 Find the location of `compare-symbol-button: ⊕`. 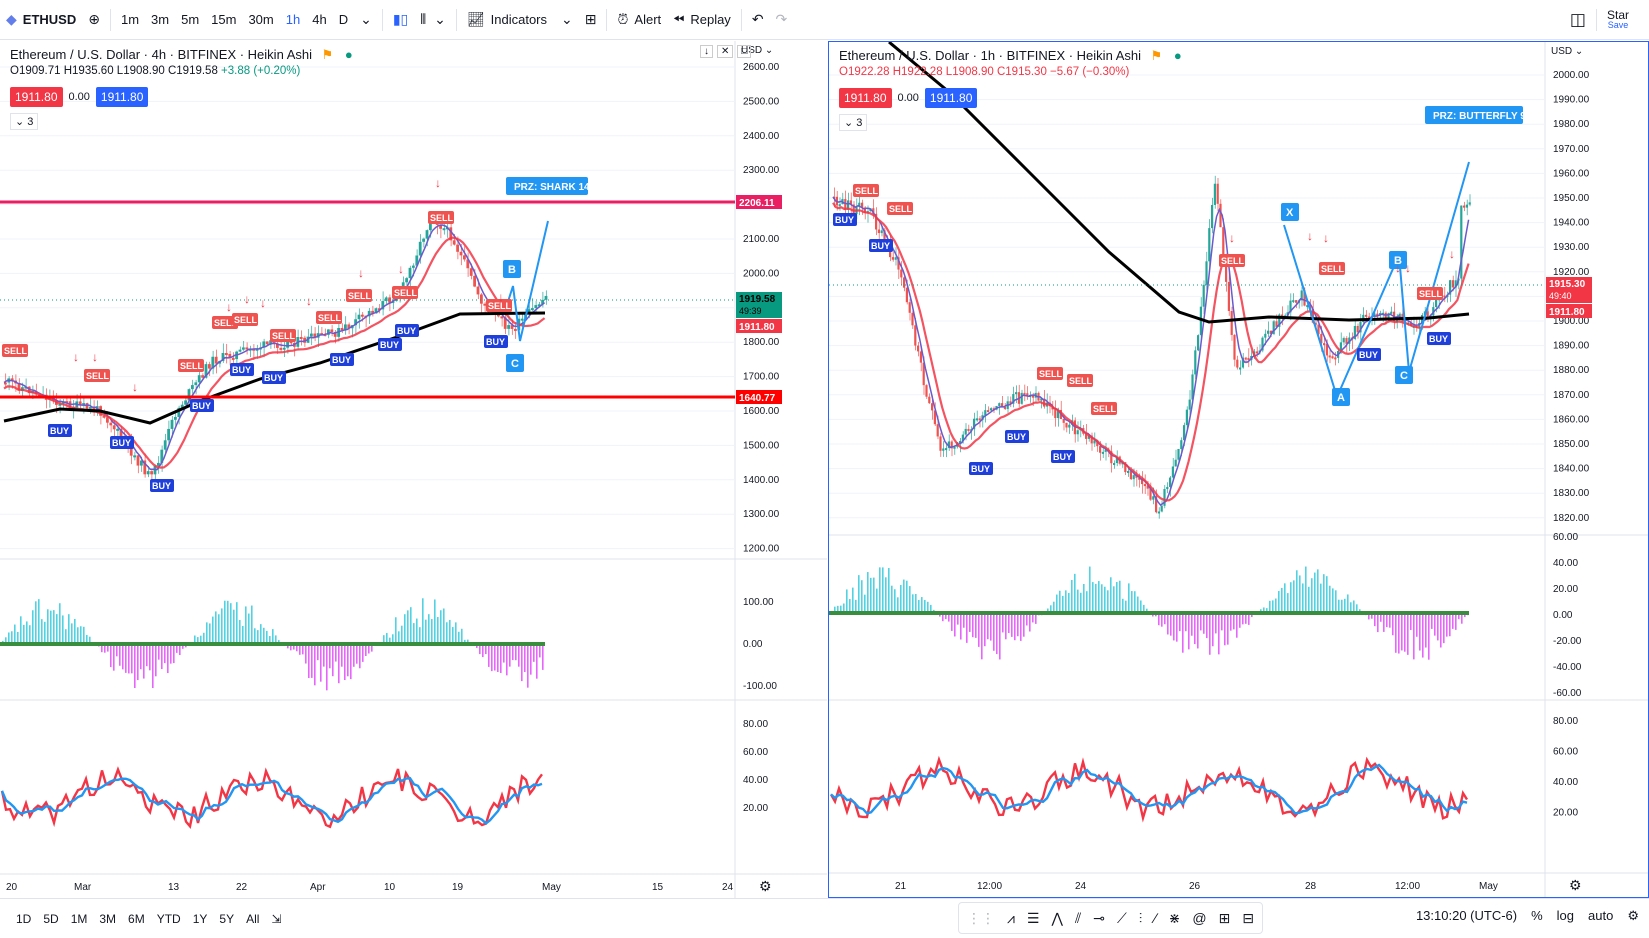

compare-symbol-button: ⊕ is located at coordinates (94, 20).